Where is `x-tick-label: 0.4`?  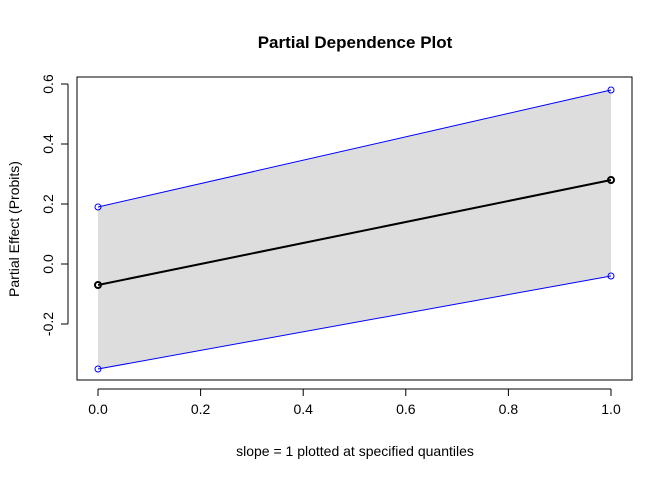 x-tick-label: 0.4 is located at coordinates (303, 409).